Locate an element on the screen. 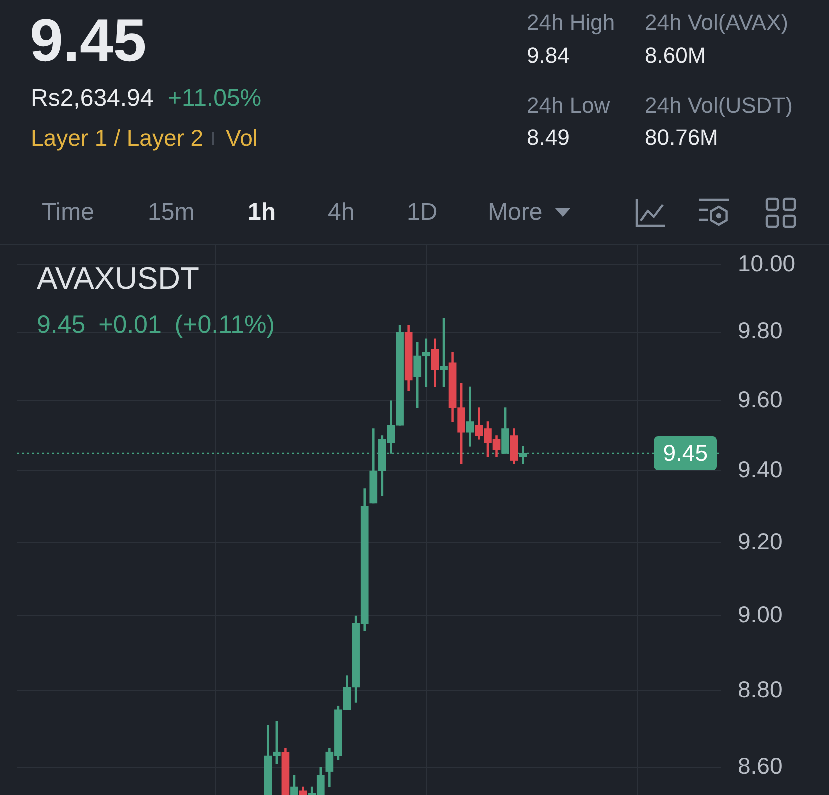  text: +11.05% is located at coordinates (215, 98).